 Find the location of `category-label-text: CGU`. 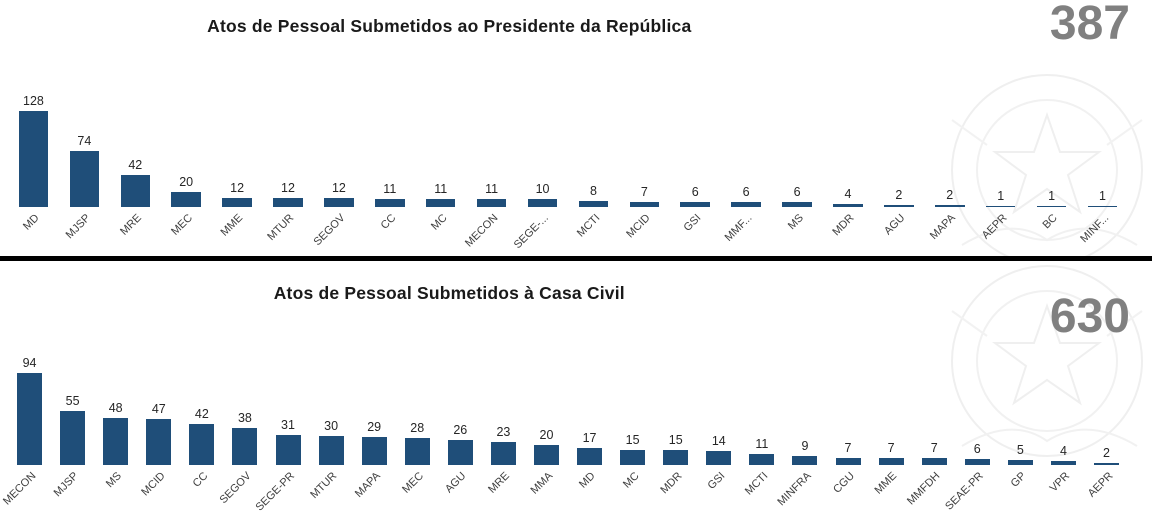

category-label-text: CGU is located at coordinates (843, 483).